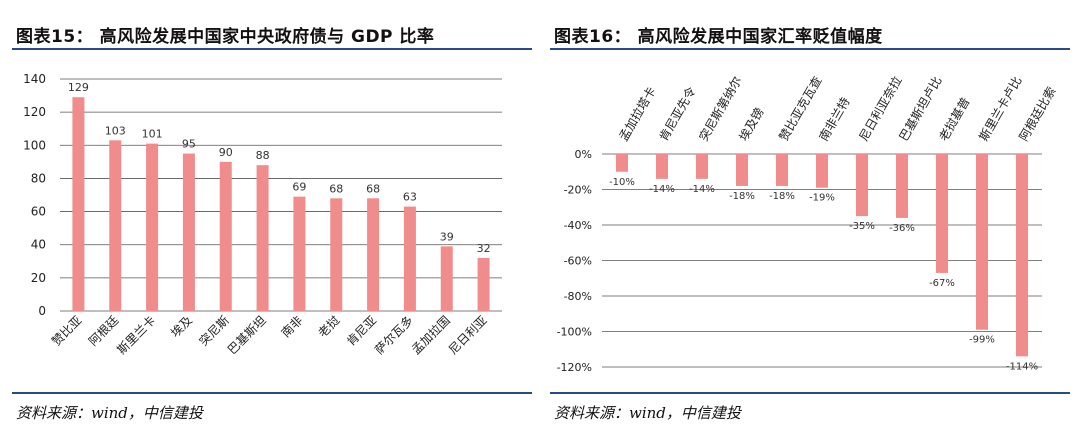 Image resolution: width=1080 pixels, height=438 pixels. Describe the element at coordinates (38, 178) in the screenshot. I see `y-tick-label: 80` at that location.